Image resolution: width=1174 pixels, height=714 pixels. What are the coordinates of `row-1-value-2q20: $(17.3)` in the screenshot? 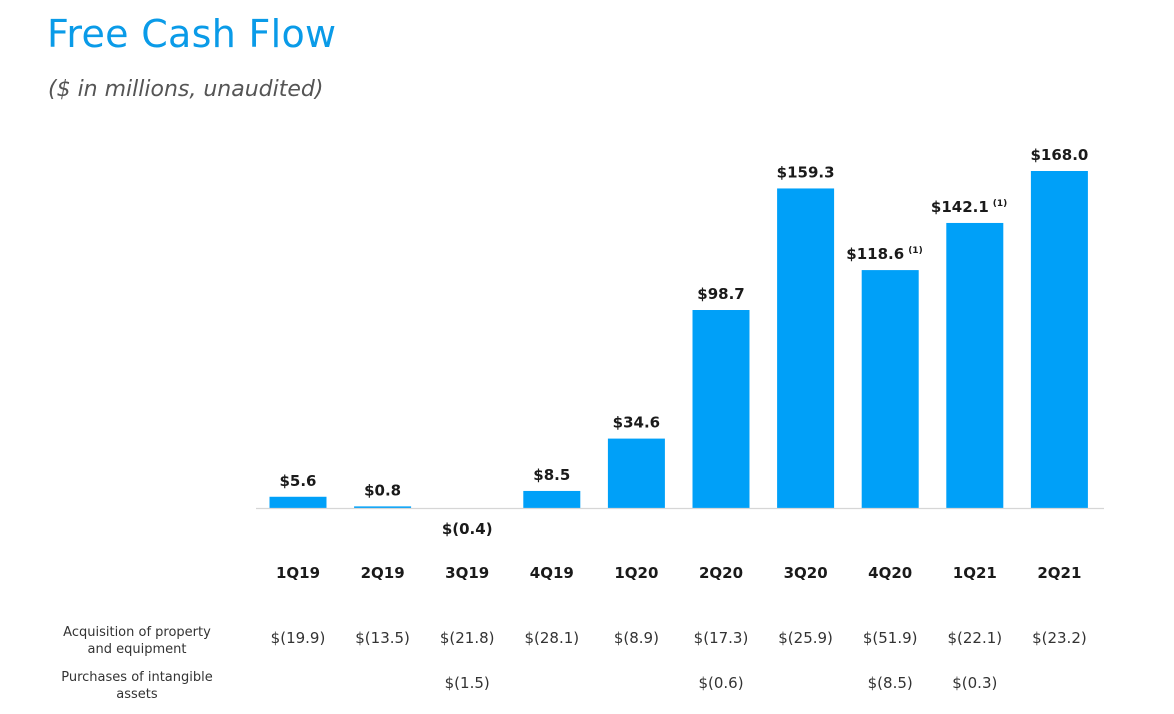 It's located at (721, 638).